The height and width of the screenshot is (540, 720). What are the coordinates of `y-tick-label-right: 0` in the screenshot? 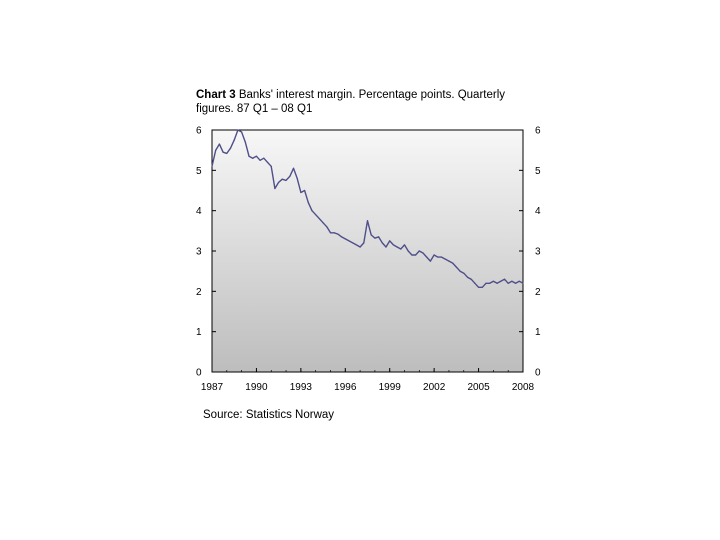 It's located at (538, 373).